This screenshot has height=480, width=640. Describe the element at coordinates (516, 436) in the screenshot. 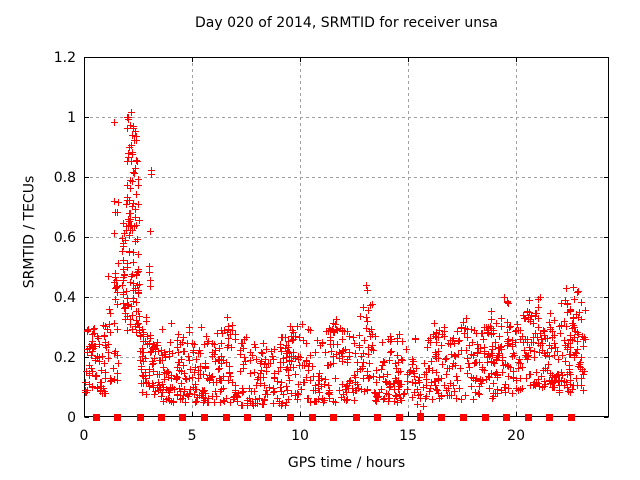

I see `svg-text: 20` at that location.